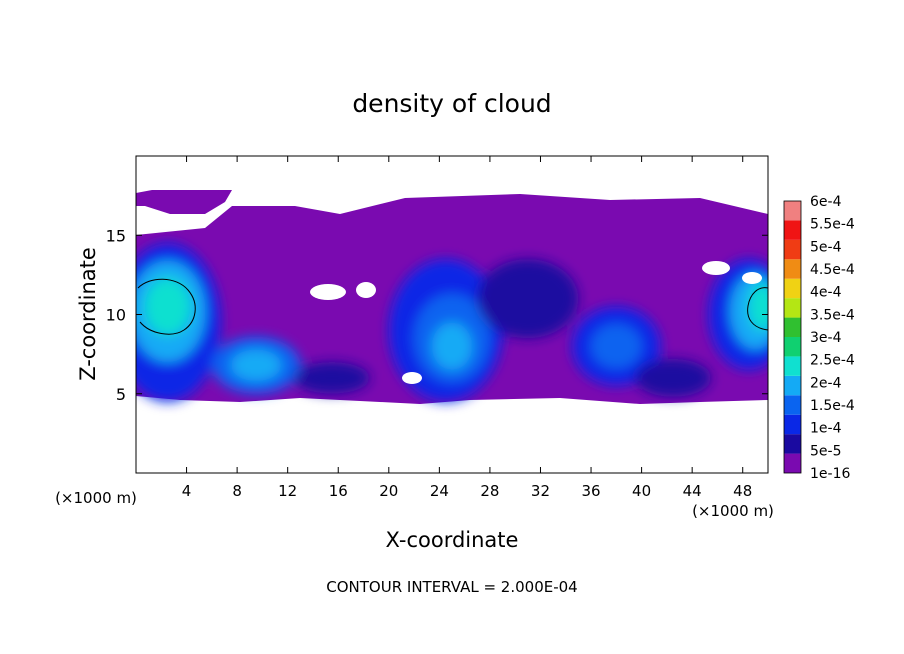 This screenshot has height=654, width=904. What do you see at coordinates (826, 338) in the screenshot?
I see `colorbar-label: 3e-4` at bounding box center [826, 338].